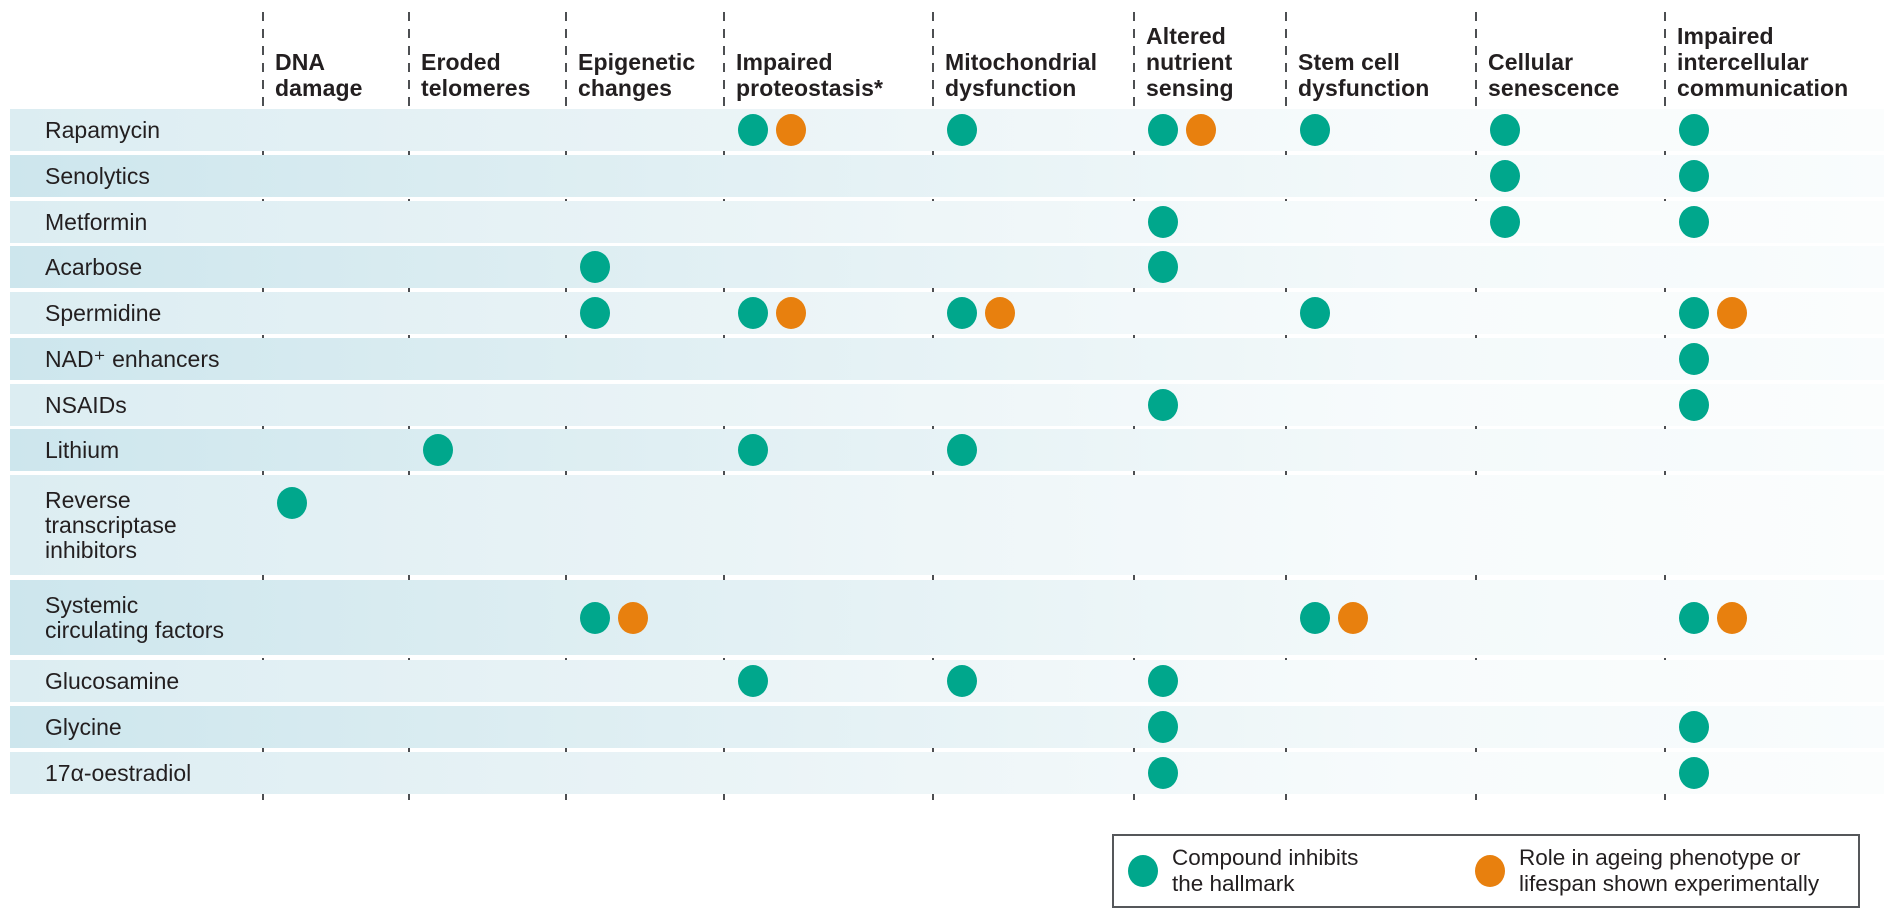 This screenshot has width=1893, height=917. I want to click on column-header: Cellular senescence, so click(1554, 75).